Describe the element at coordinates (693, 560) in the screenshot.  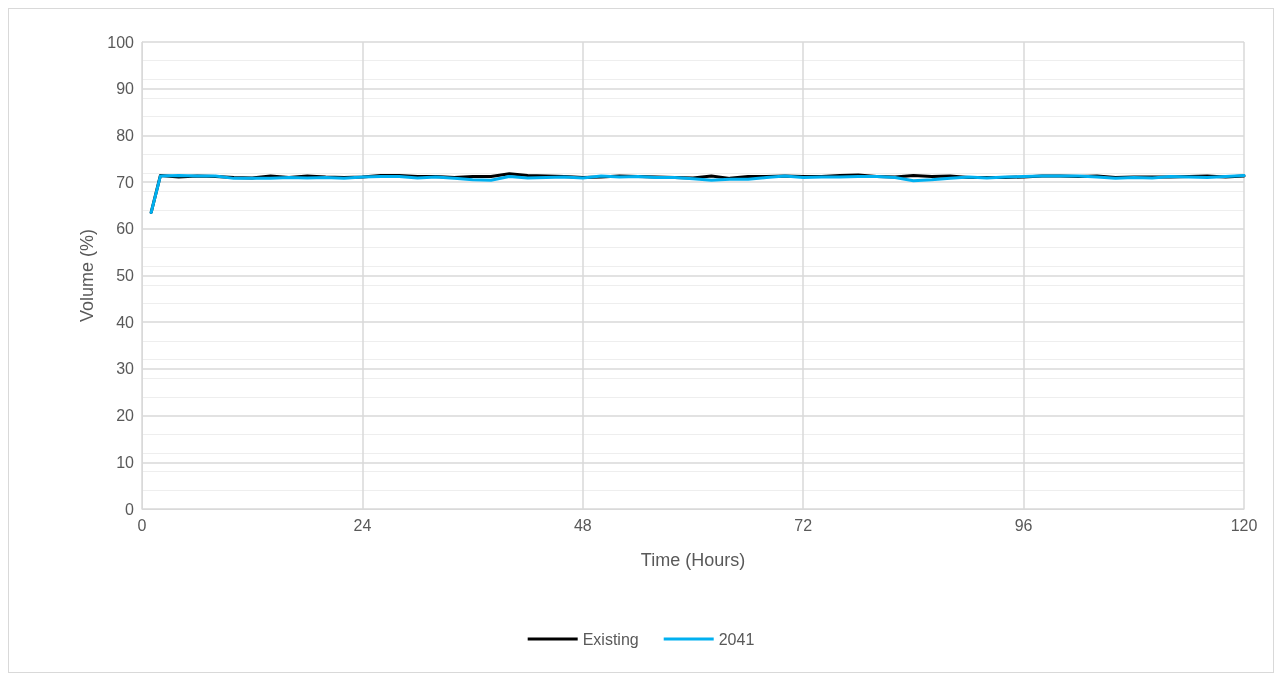
I see `x-axis-title: Time (Hours)` at that location.